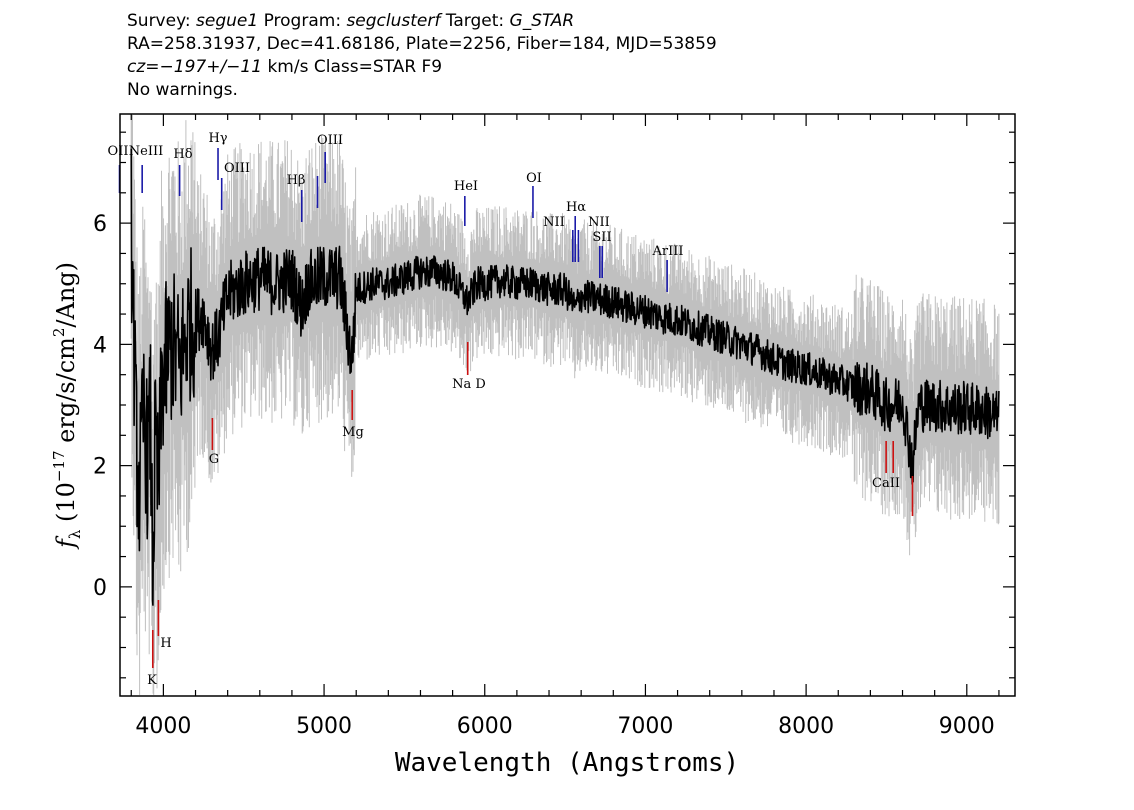 This screenshot has width=1134, height=810. I want to click on survey-label: Survey:, so click(162, 21).